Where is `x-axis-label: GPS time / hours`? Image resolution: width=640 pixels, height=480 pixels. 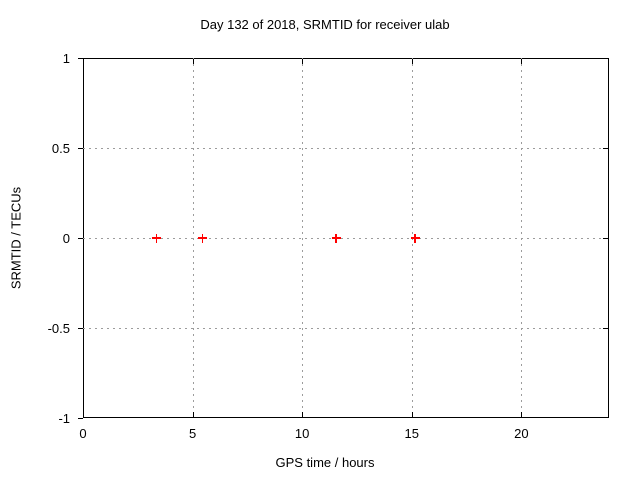 x-axis-label: GPS time / hours is located at coordinates (325, 462).